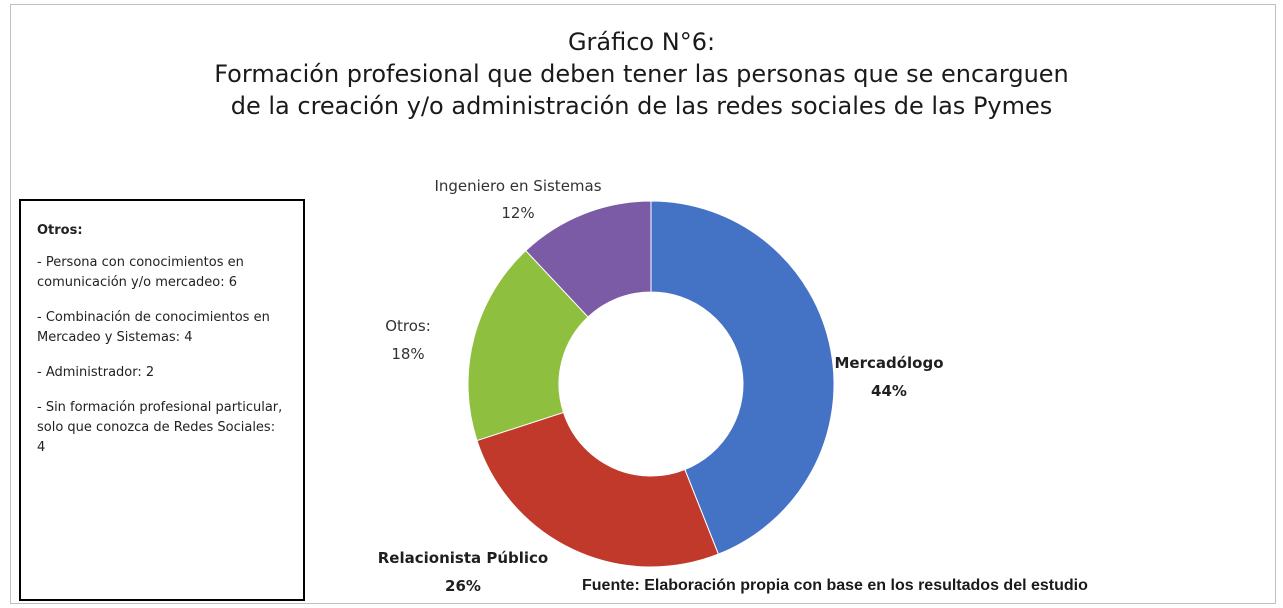 The height and width of the screenshot is (608, 1283). I want to click on slice-label: Mercadólogo, so click(888, 363).